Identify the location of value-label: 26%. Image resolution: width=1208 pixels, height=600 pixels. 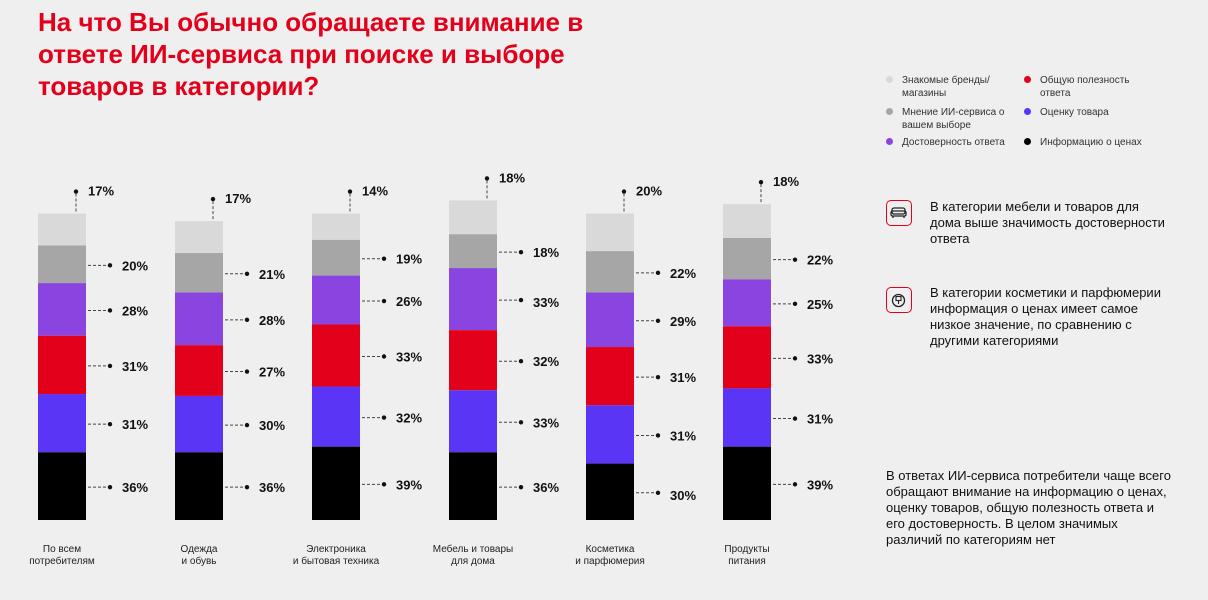
(409, 301).